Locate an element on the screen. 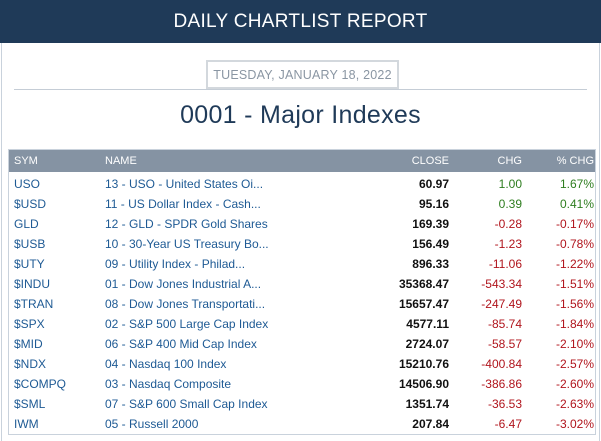  row-change-value: -400.84 is located at coordinates (501, 364).